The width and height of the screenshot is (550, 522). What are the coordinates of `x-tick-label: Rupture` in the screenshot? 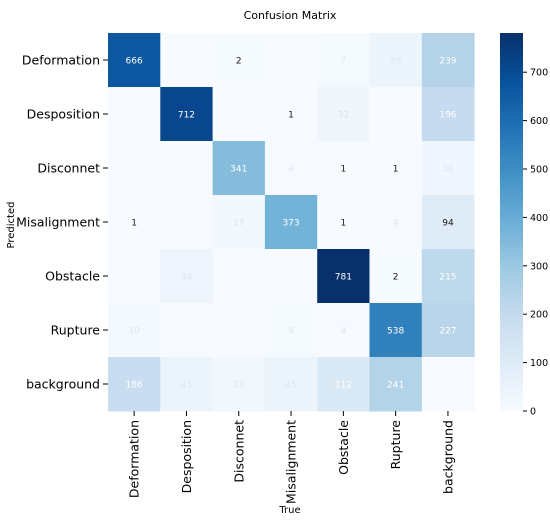 It's located at (395, 445).